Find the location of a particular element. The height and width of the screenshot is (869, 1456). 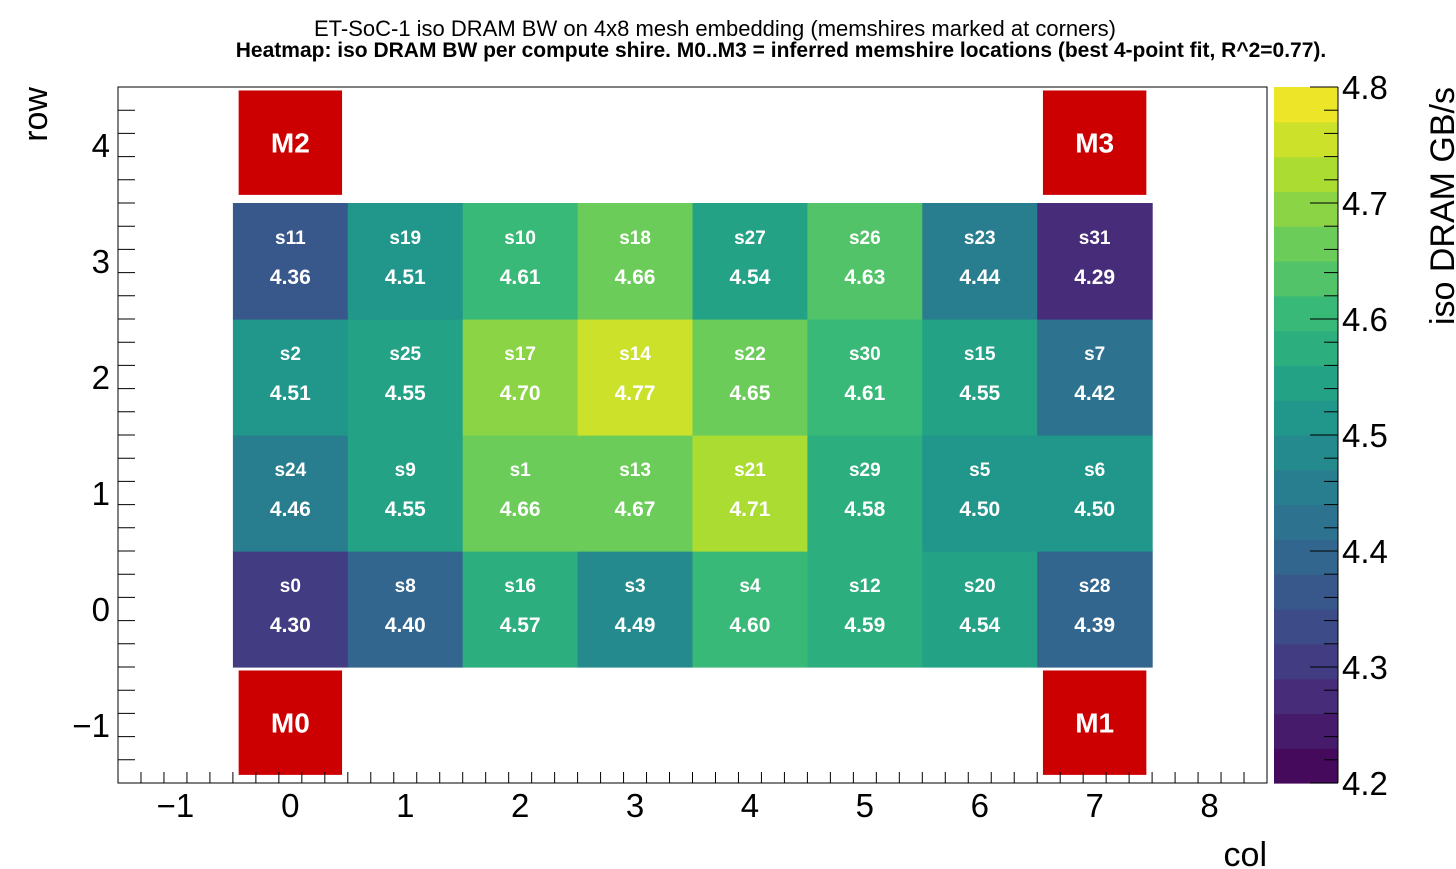

colorbar-tick-label: 4.6 is located at coordinates (1365, 319).